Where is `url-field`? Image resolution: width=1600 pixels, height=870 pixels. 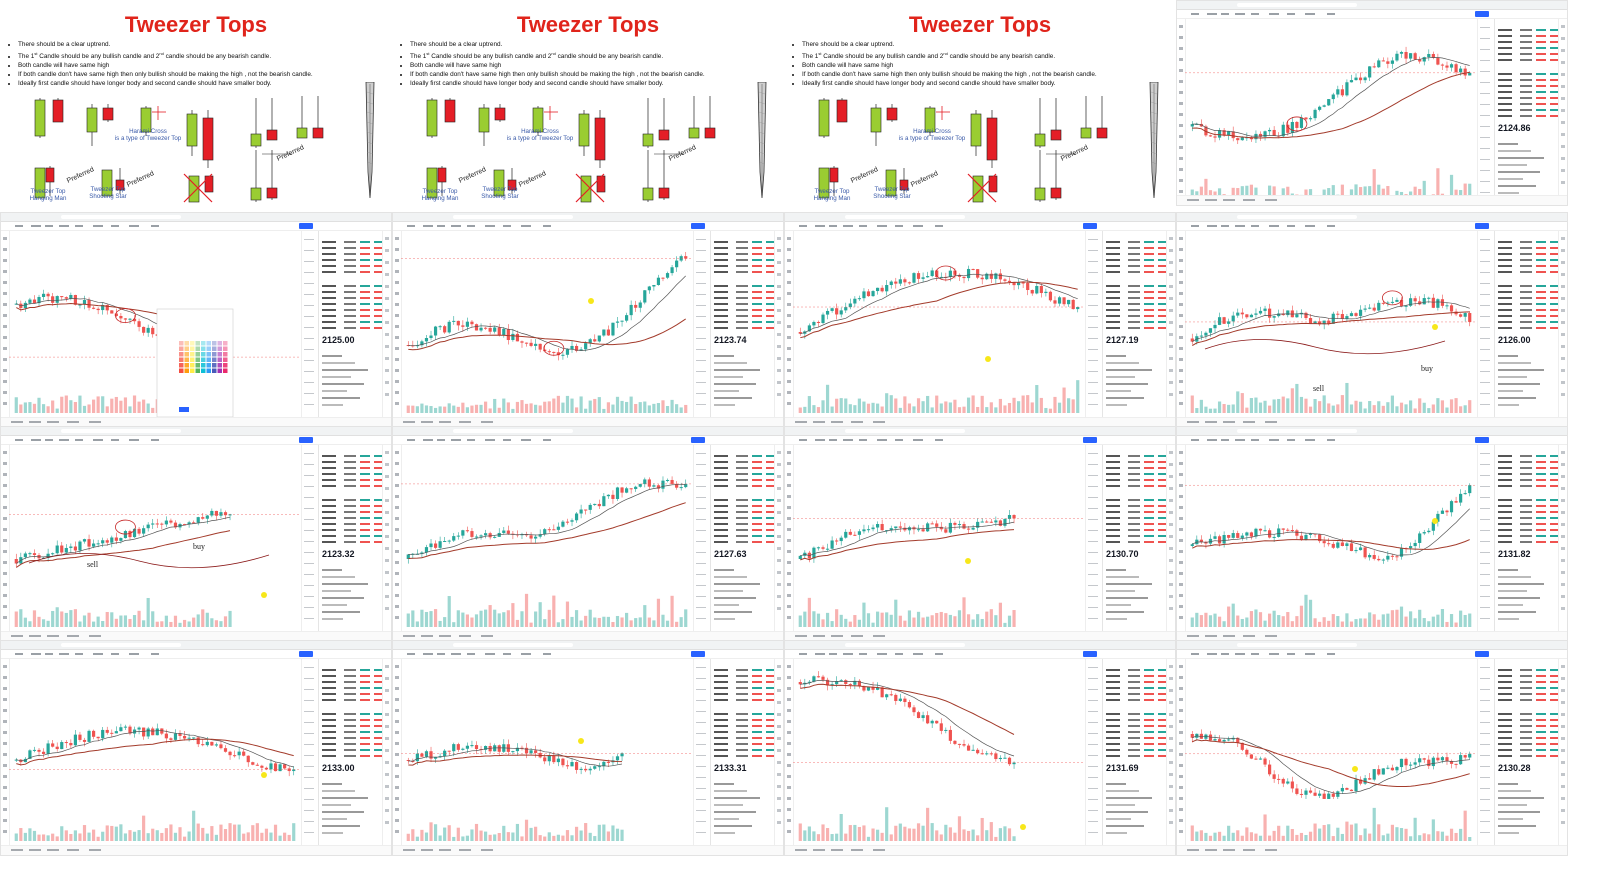 url-field is located at coordinates (513, 217).